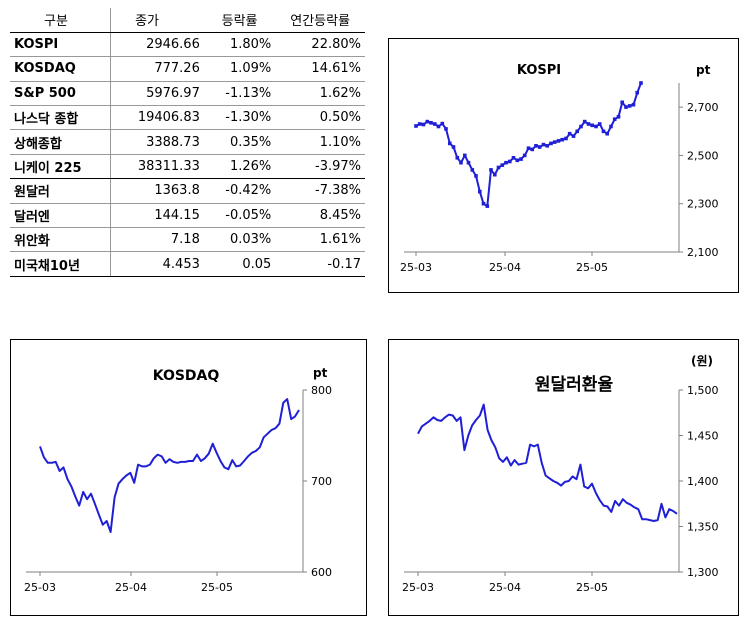 The height and width of the screenshot is (624, 752). What do you see at coordinates (157, 240) in the screenshot?
I see `row-close: 7.18` at bounding box center [157, 240].